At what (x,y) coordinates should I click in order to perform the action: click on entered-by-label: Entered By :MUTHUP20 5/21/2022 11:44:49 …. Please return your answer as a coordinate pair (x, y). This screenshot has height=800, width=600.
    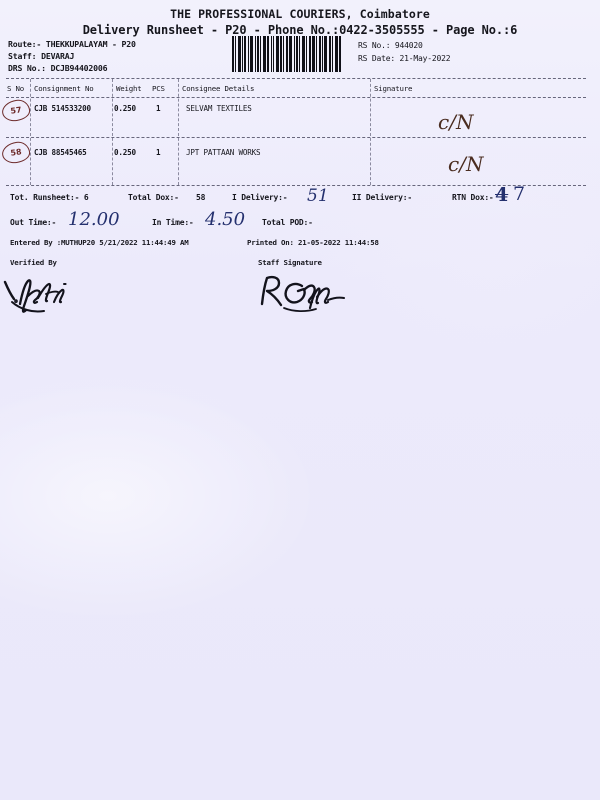
    Looking at the image, I should click on (99, 242).